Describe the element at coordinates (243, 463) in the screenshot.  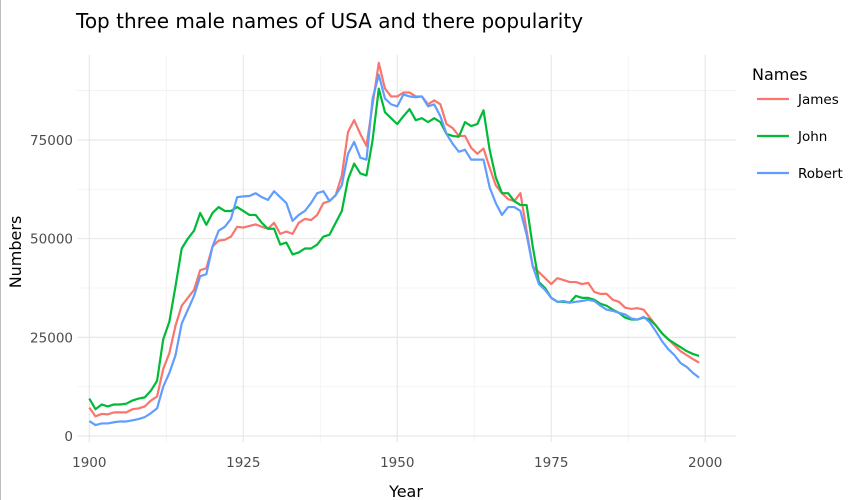
I see `x-tick-label: 1925` at that location.